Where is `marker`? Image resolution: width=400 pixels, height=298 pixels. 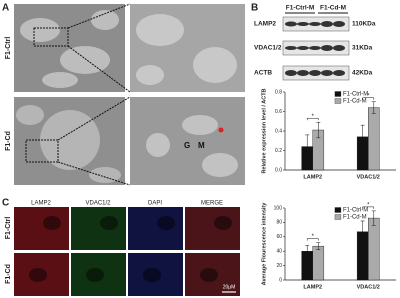 marker is located at coordinates (221, 130).